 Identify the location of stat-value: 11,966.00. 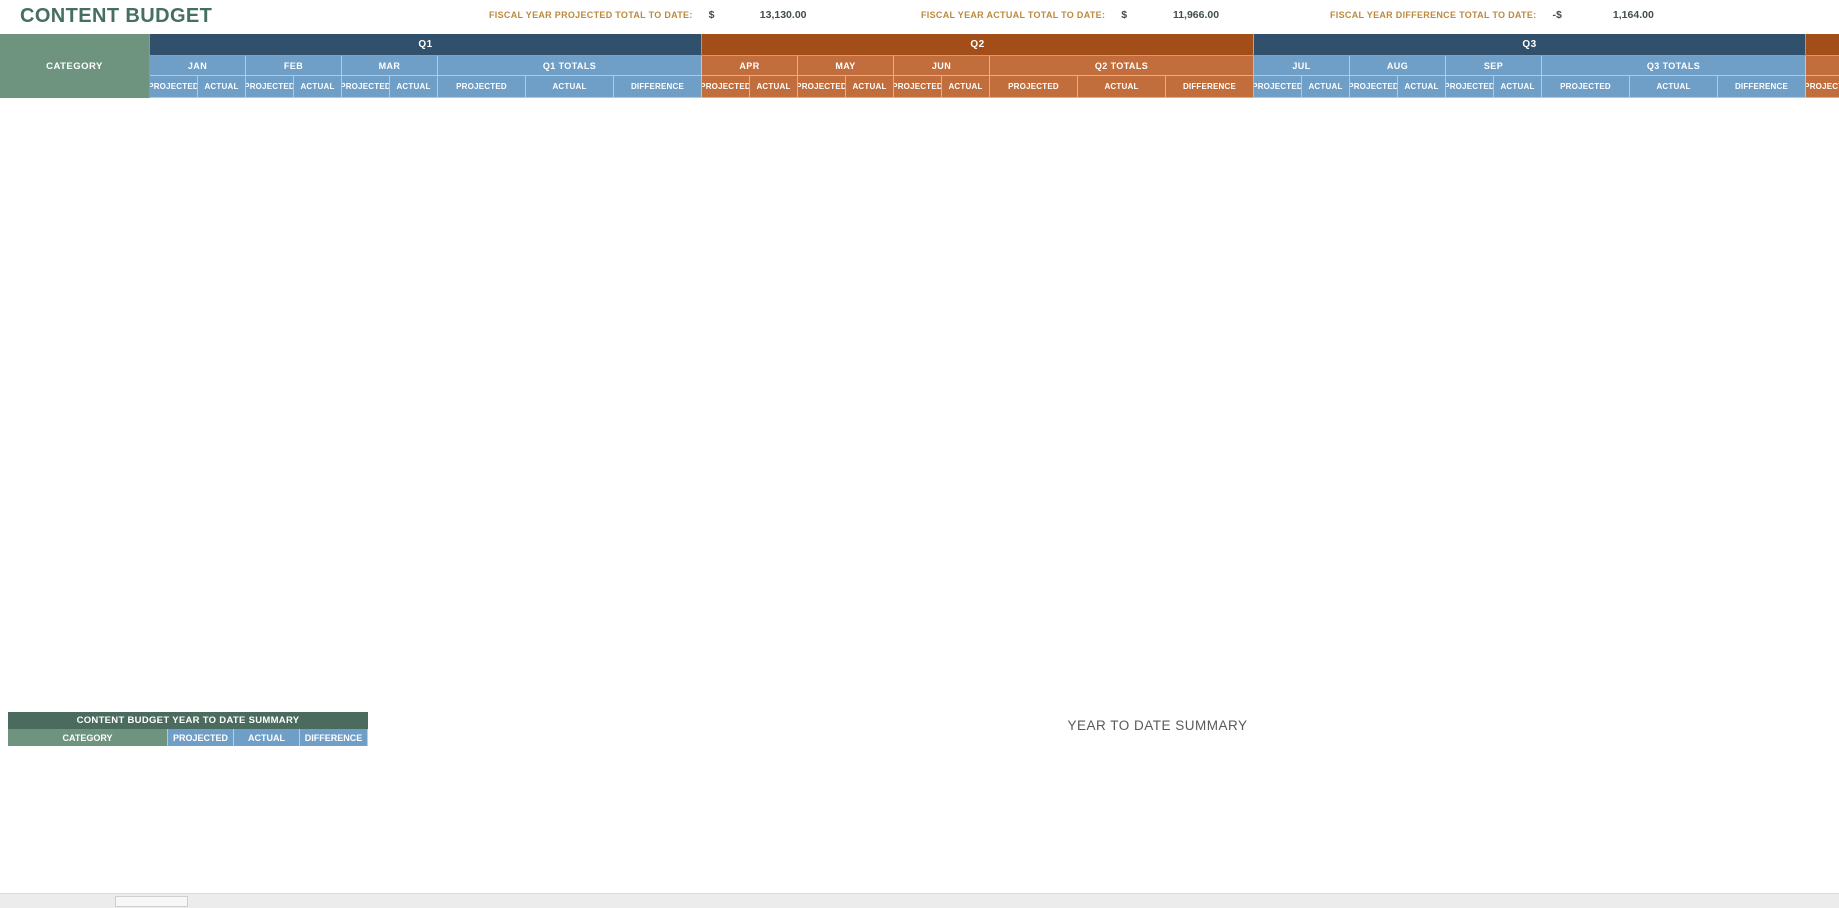
(1196, 15).